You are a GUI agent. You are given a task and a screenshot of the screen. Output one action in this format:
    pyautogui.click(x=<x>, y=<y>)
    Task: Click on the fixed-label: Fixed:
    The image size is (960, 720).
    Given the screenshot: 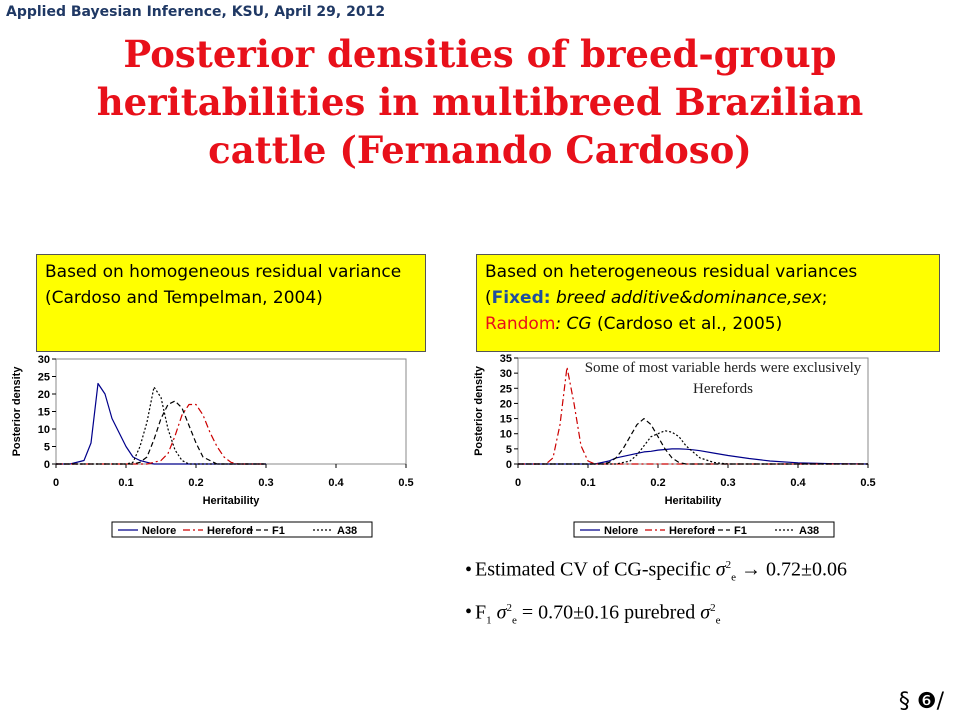 What is the action you would take?
    pyautogui.click(x=521, y=298)
    